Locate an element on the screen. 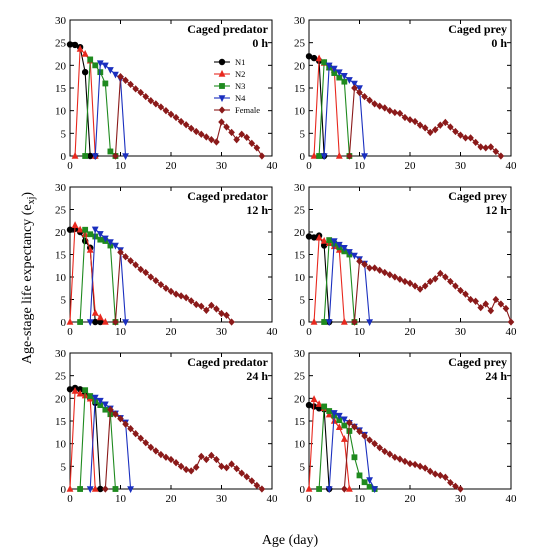 The height and width of the screenshot is (550, 534). y-tick-label: 5 is located at coordinates (64, 467).